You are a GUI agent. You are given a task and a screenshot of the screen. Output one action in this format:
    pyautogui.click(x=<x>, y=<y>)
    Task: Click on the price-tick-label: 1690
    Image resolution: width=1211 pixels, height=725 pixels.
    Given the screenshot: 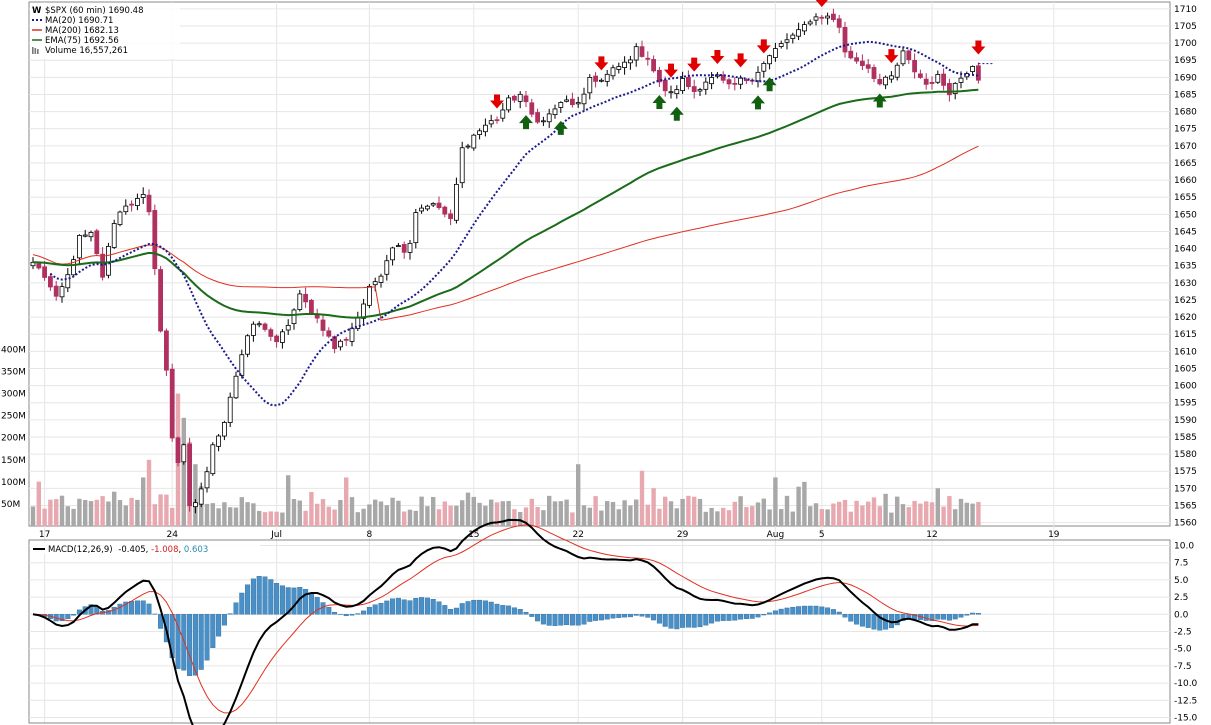 What is the action you would take?
    pyautogui.click(x=1185, y=78)
    